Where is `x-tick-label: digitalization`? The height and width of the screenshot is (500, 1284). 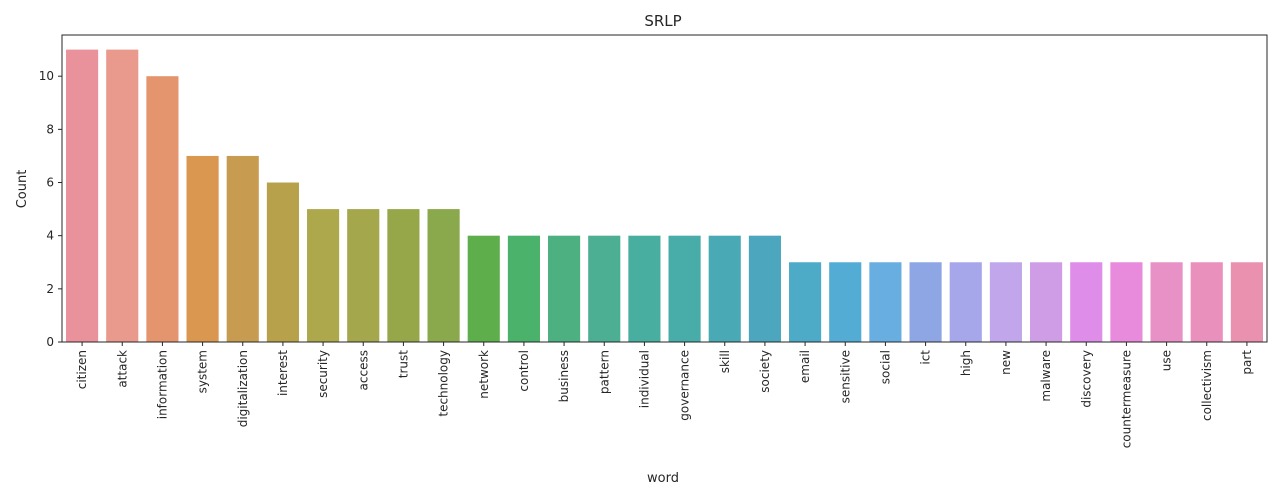
x-tick-label: digitalization is located at coordinates (243, 388).